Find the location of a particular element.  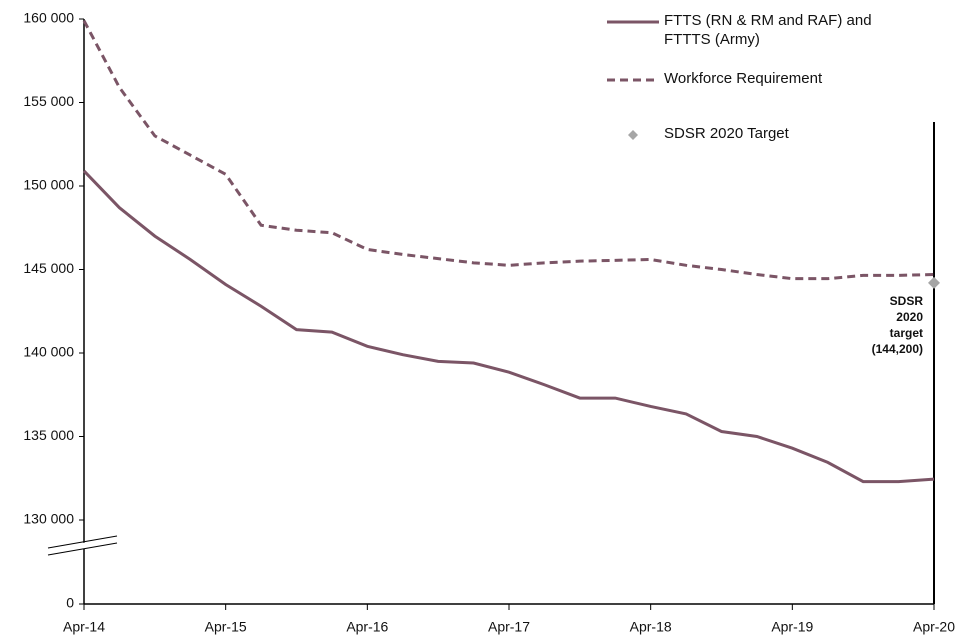

y-tick-label: 130 000 is located at coordinates (48, 519).